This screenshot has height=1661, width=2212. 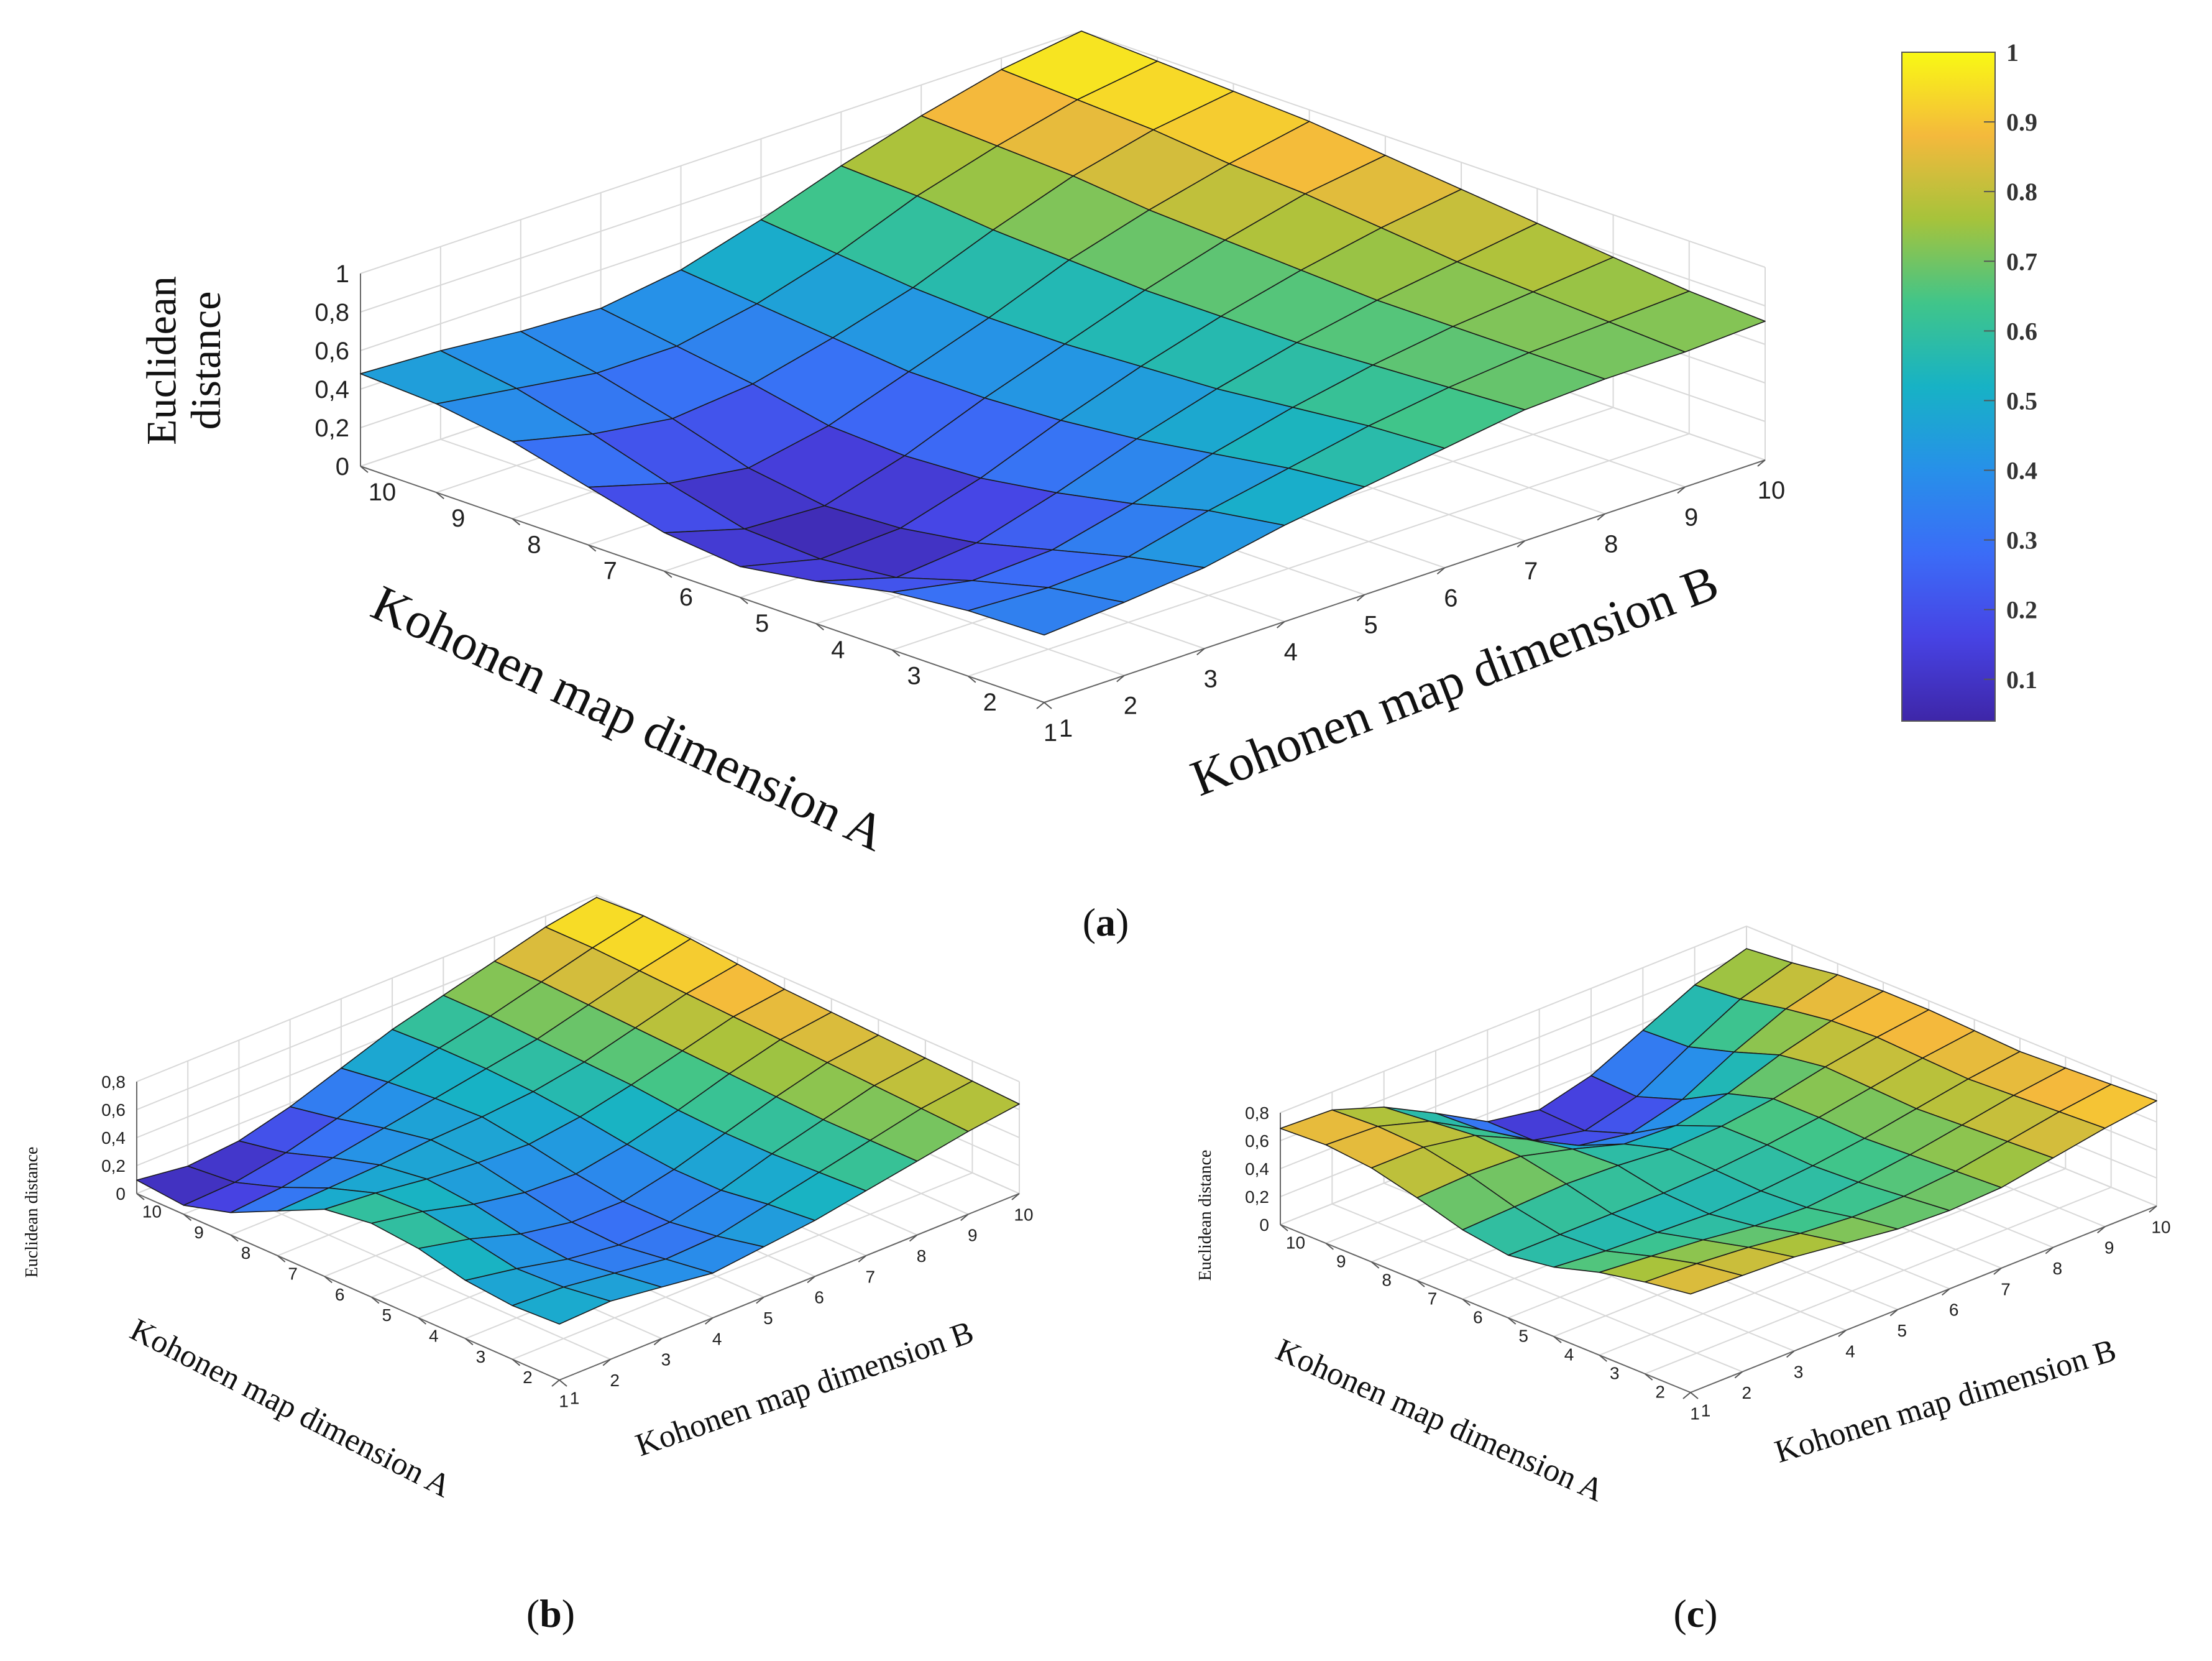 What do you see at coordinates (2022, 680) in the screenshot?
I see `colorbar-tick: 0.1` at bounding box center [2022, 680].